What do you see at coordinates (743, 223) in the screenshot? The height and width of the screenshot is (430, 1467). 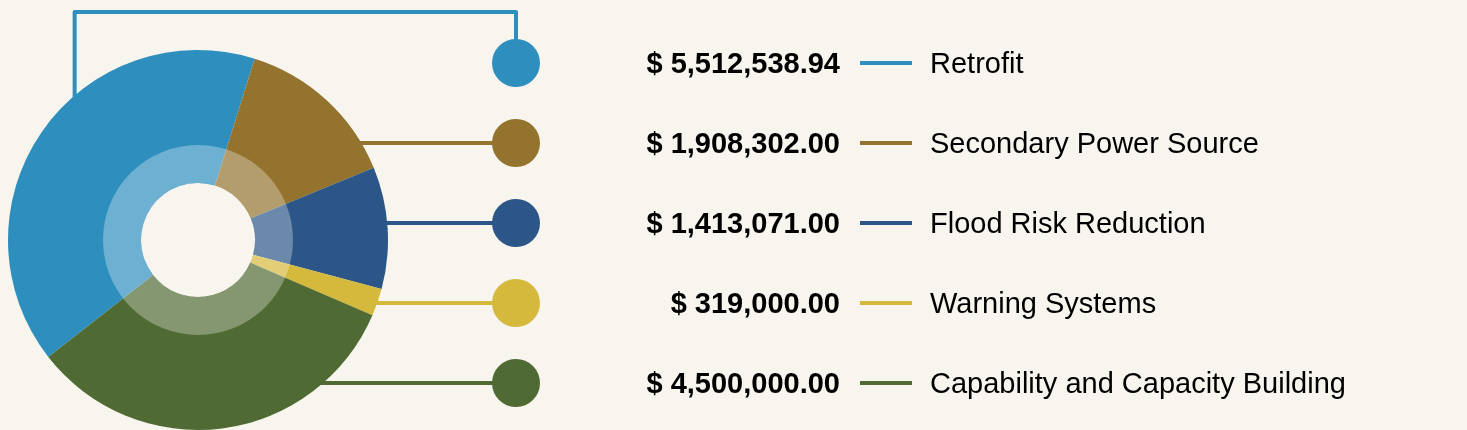 I see `data-label: $ 1,413,071.00` at bounding box center [743, 223].